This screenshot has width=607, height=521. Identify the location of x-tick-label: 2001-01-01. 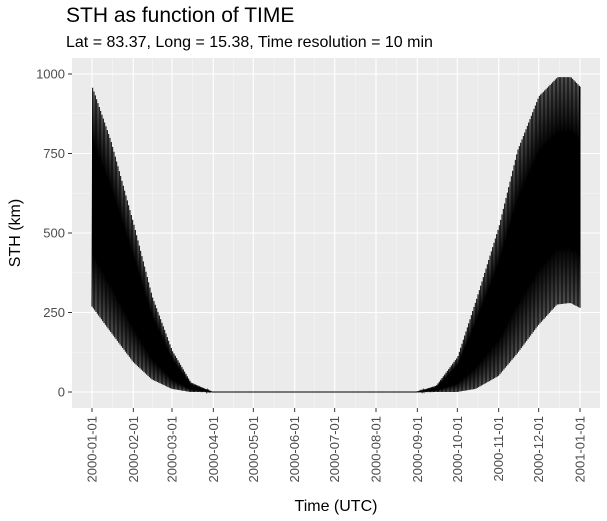
(580, 449).